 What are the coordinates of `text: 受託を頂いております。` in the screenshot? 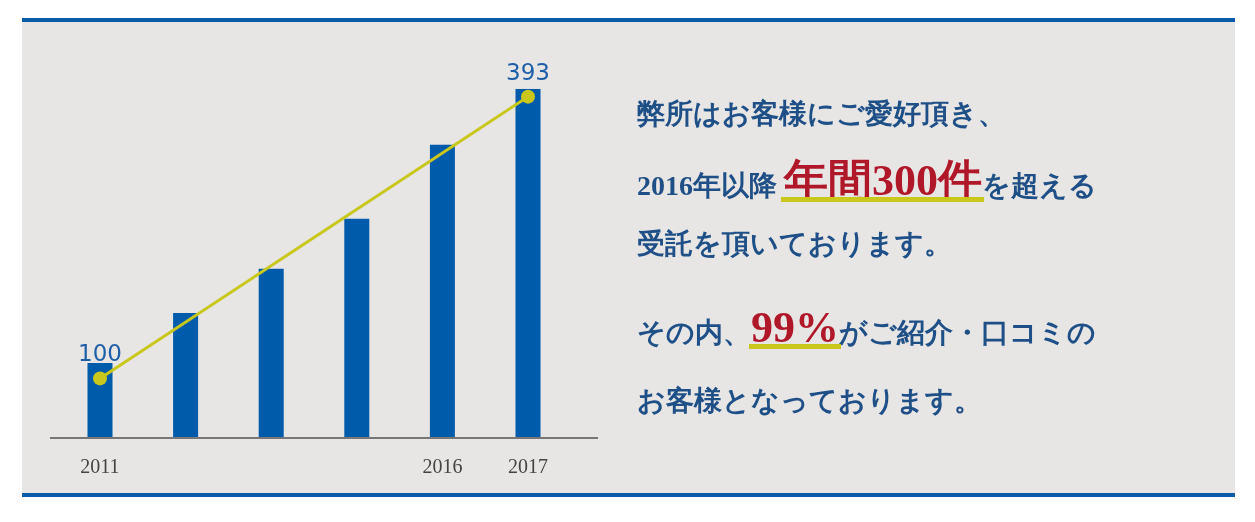 It's located at (794, 243).